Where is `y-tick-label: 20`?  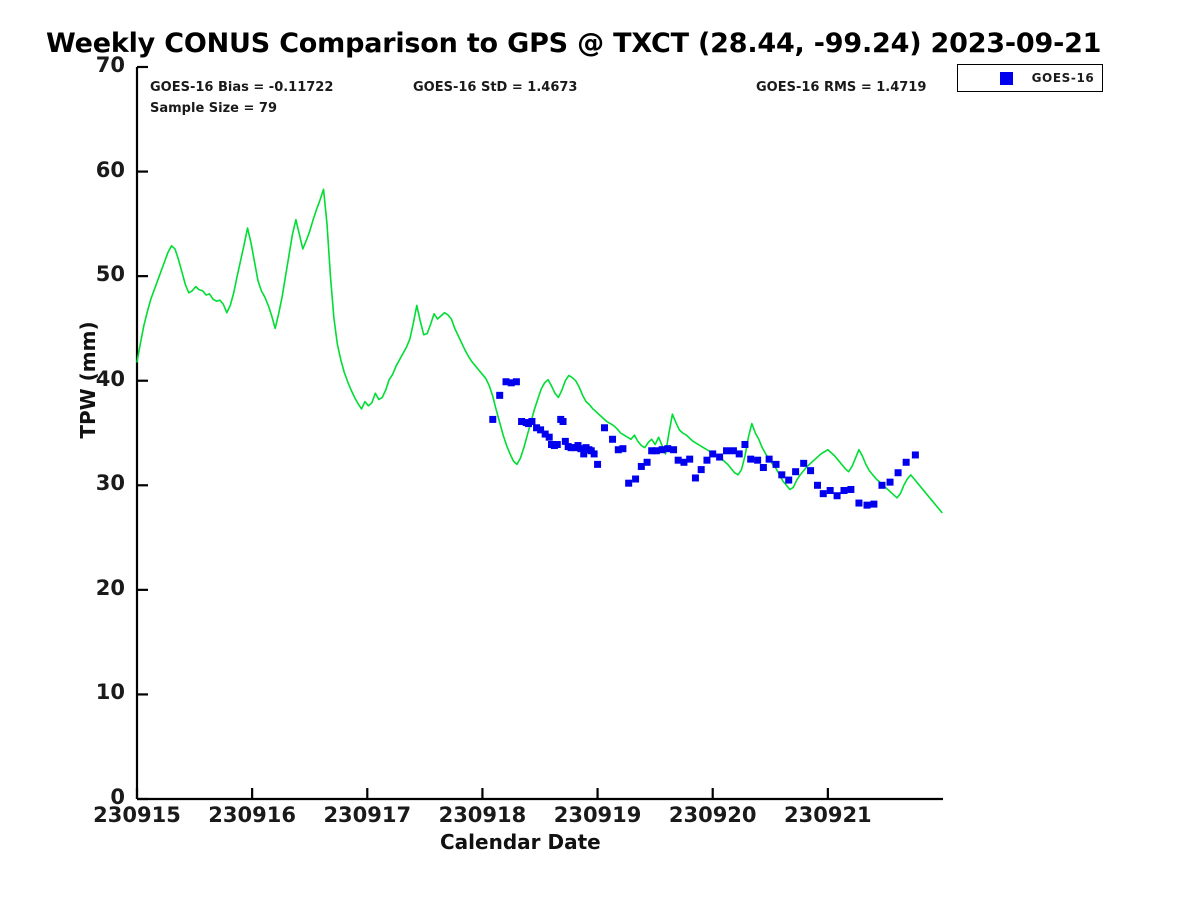
y-tick-label: 20 is located at coordinates (110, 587).